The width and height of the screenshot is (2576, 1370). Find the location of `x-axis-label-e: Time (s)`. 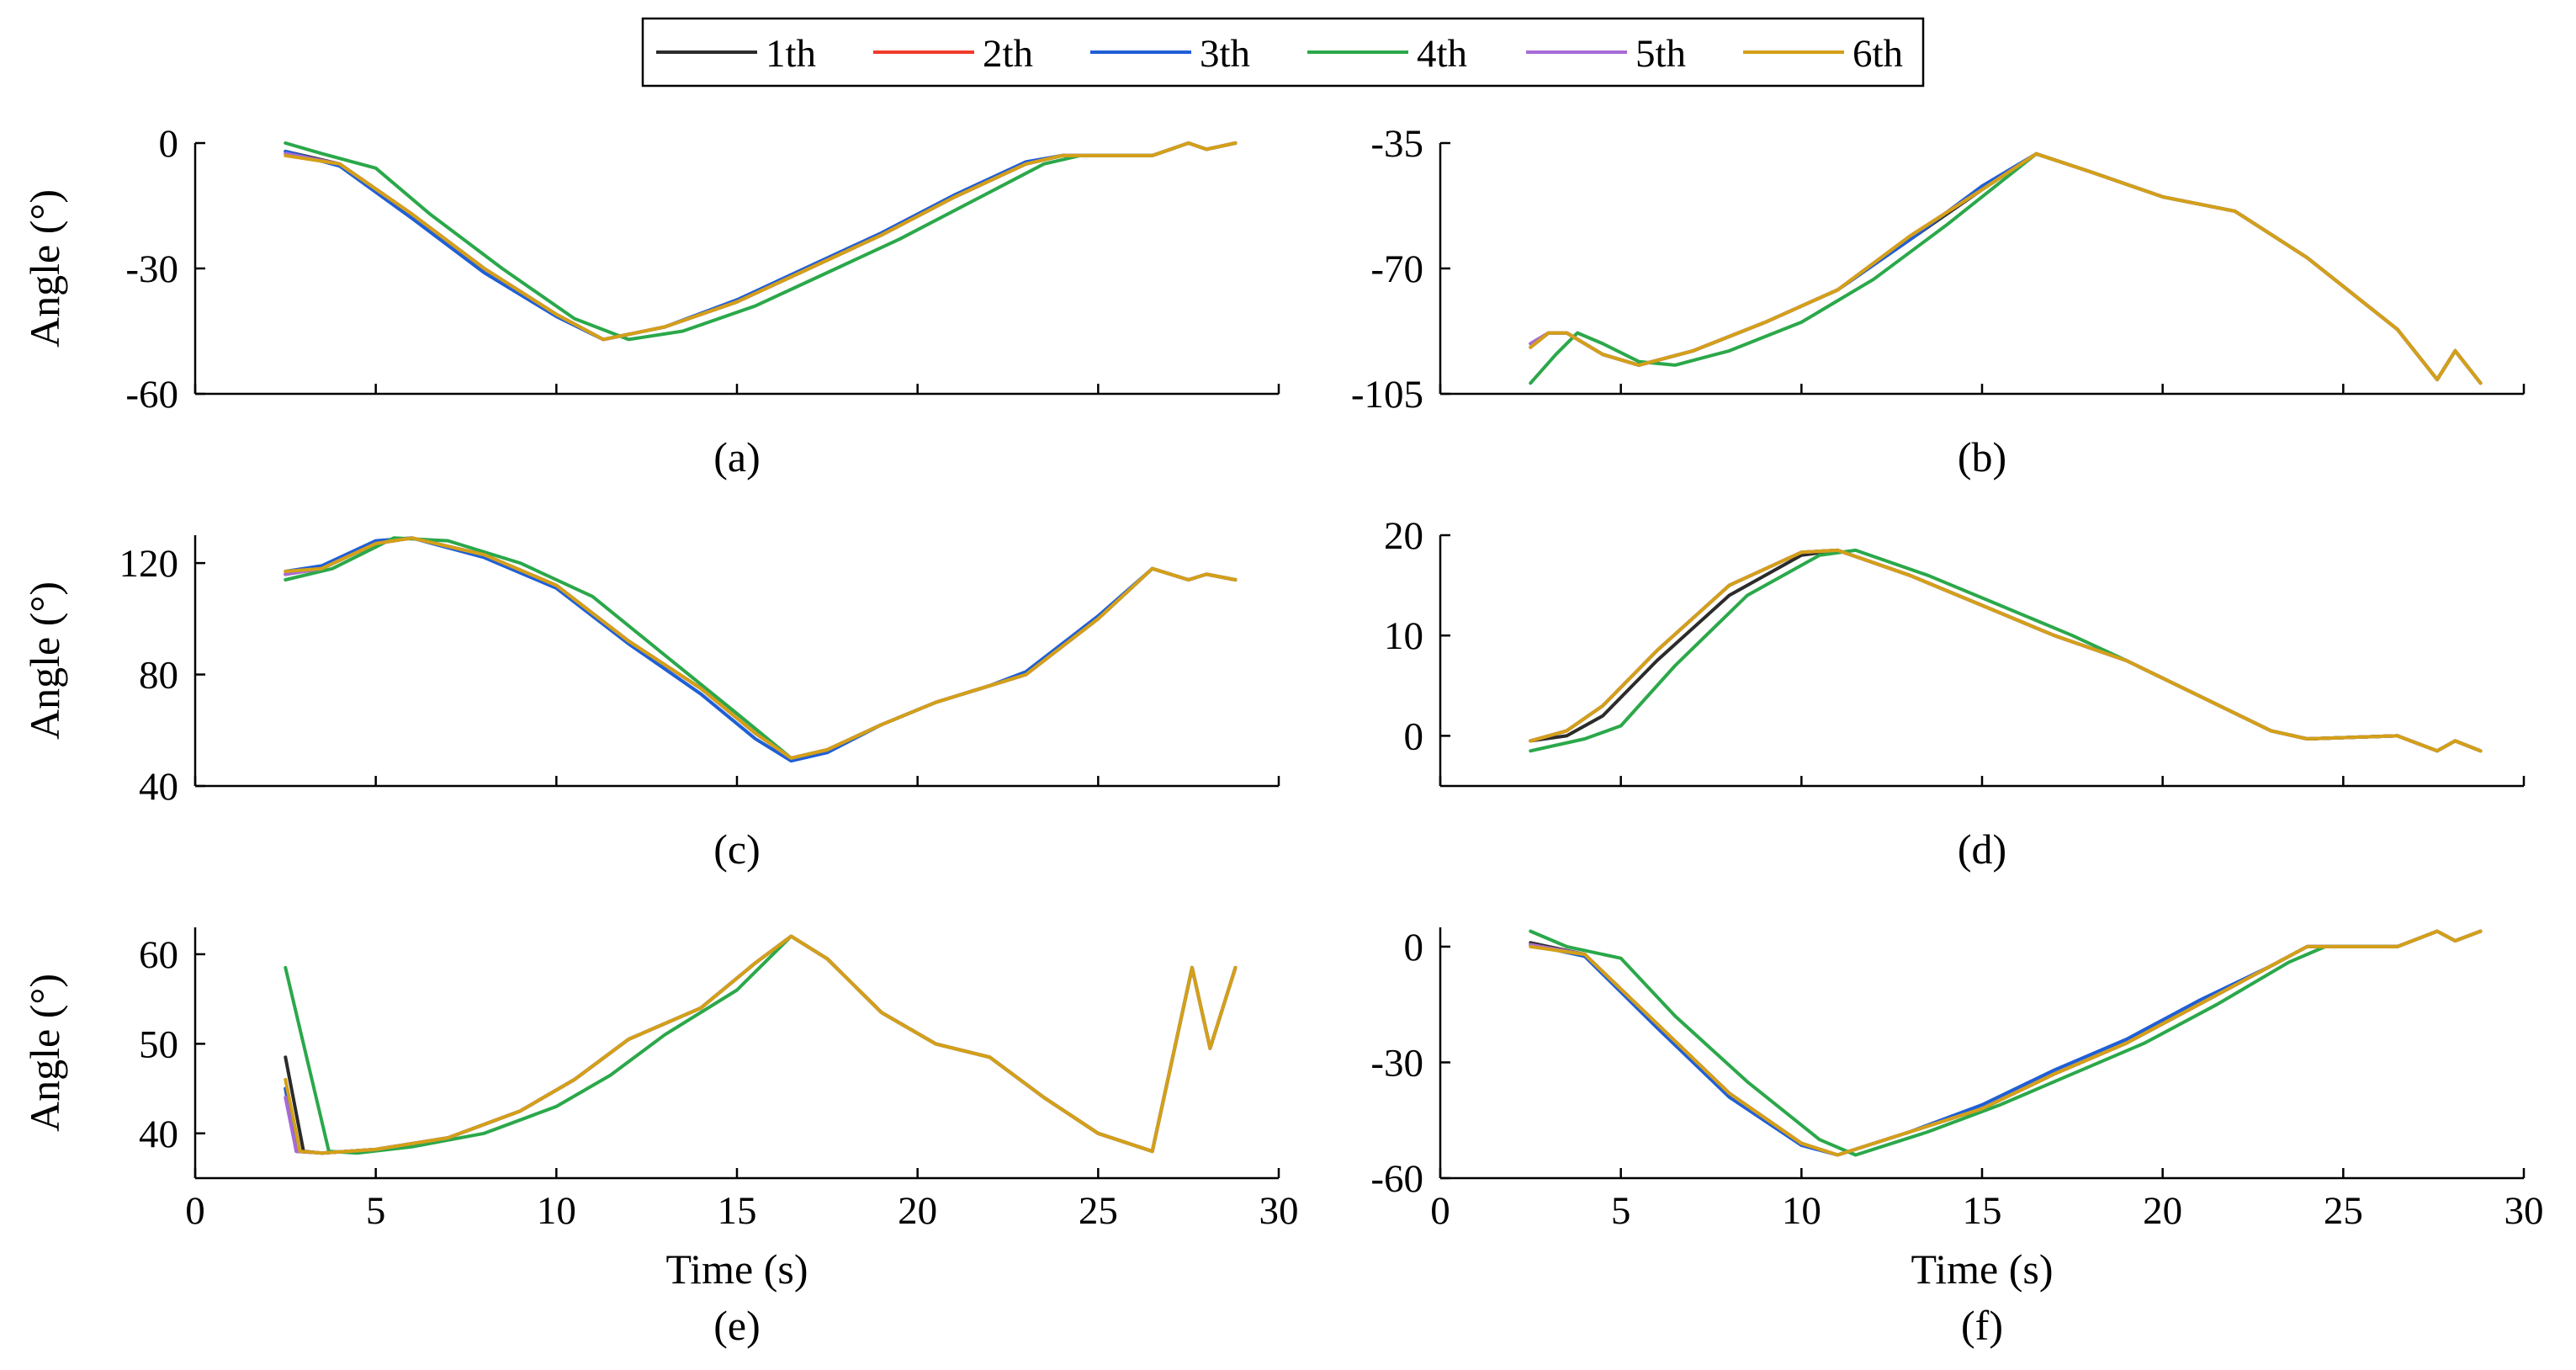

x-axis-label-e: Time (s) is located at coordinates (736, 1269).